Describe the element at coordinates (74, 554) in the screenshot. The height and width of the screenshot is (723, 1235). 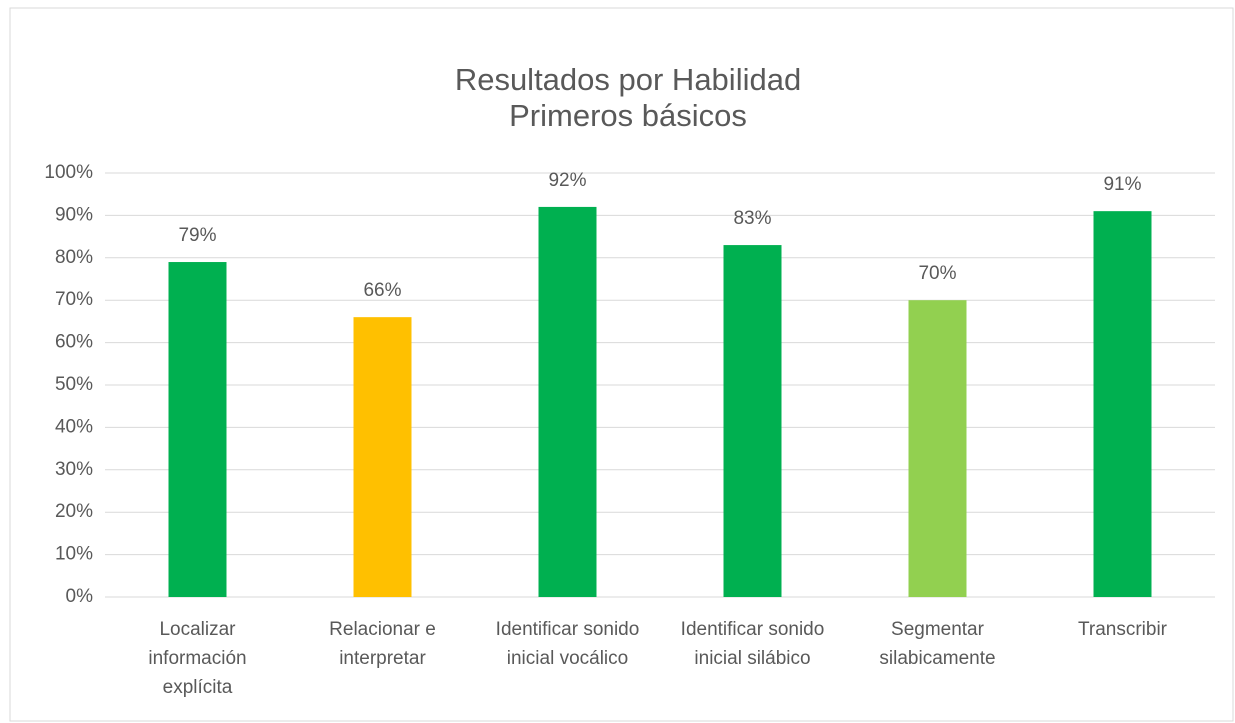
I see `y-tick-label: 10%` at that location.